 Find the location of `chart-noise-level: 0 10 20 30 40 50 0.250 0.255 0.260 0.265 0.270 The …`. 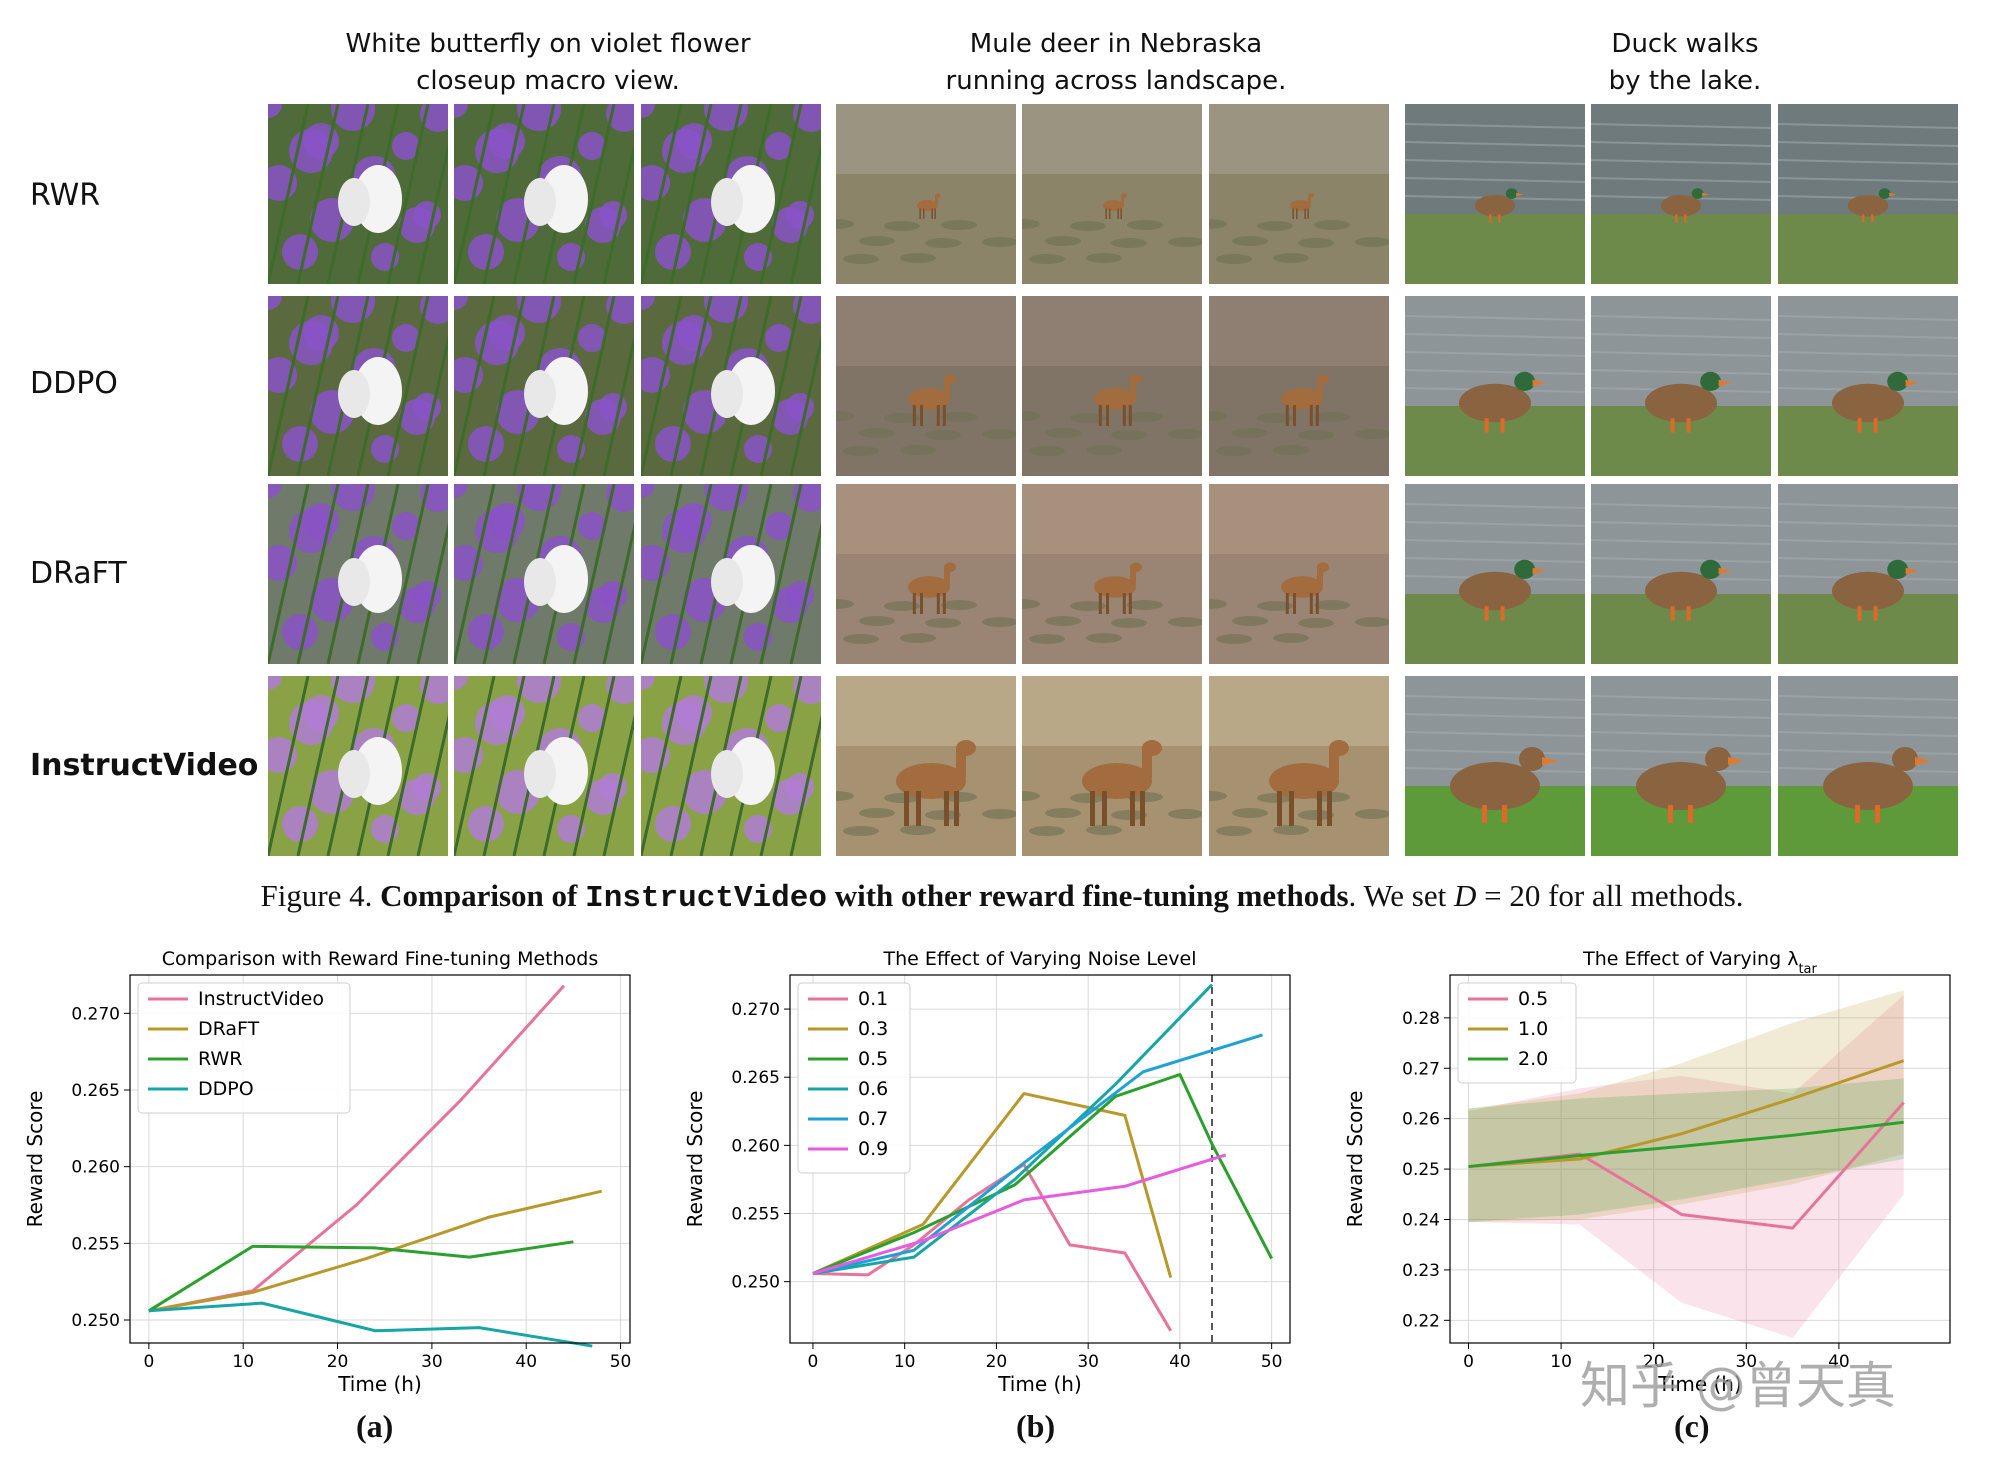

chart-noise-level: 0 10 20 30 40 50 0.250 0.255 0.260 0.265 0.270 The … is located at coordinates (990, 1175).